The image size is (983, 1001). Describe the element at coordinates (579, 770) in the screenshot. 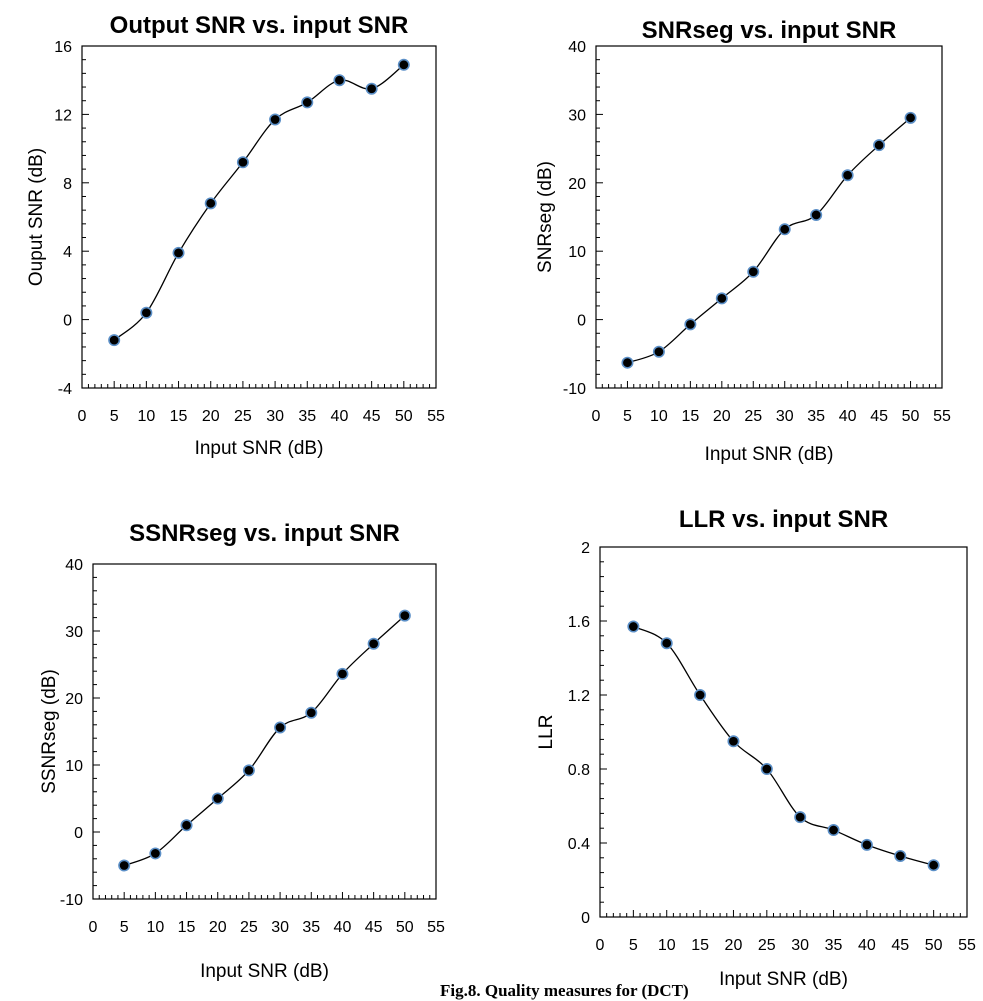

I see `y-tick-label: 0.8` at that location.